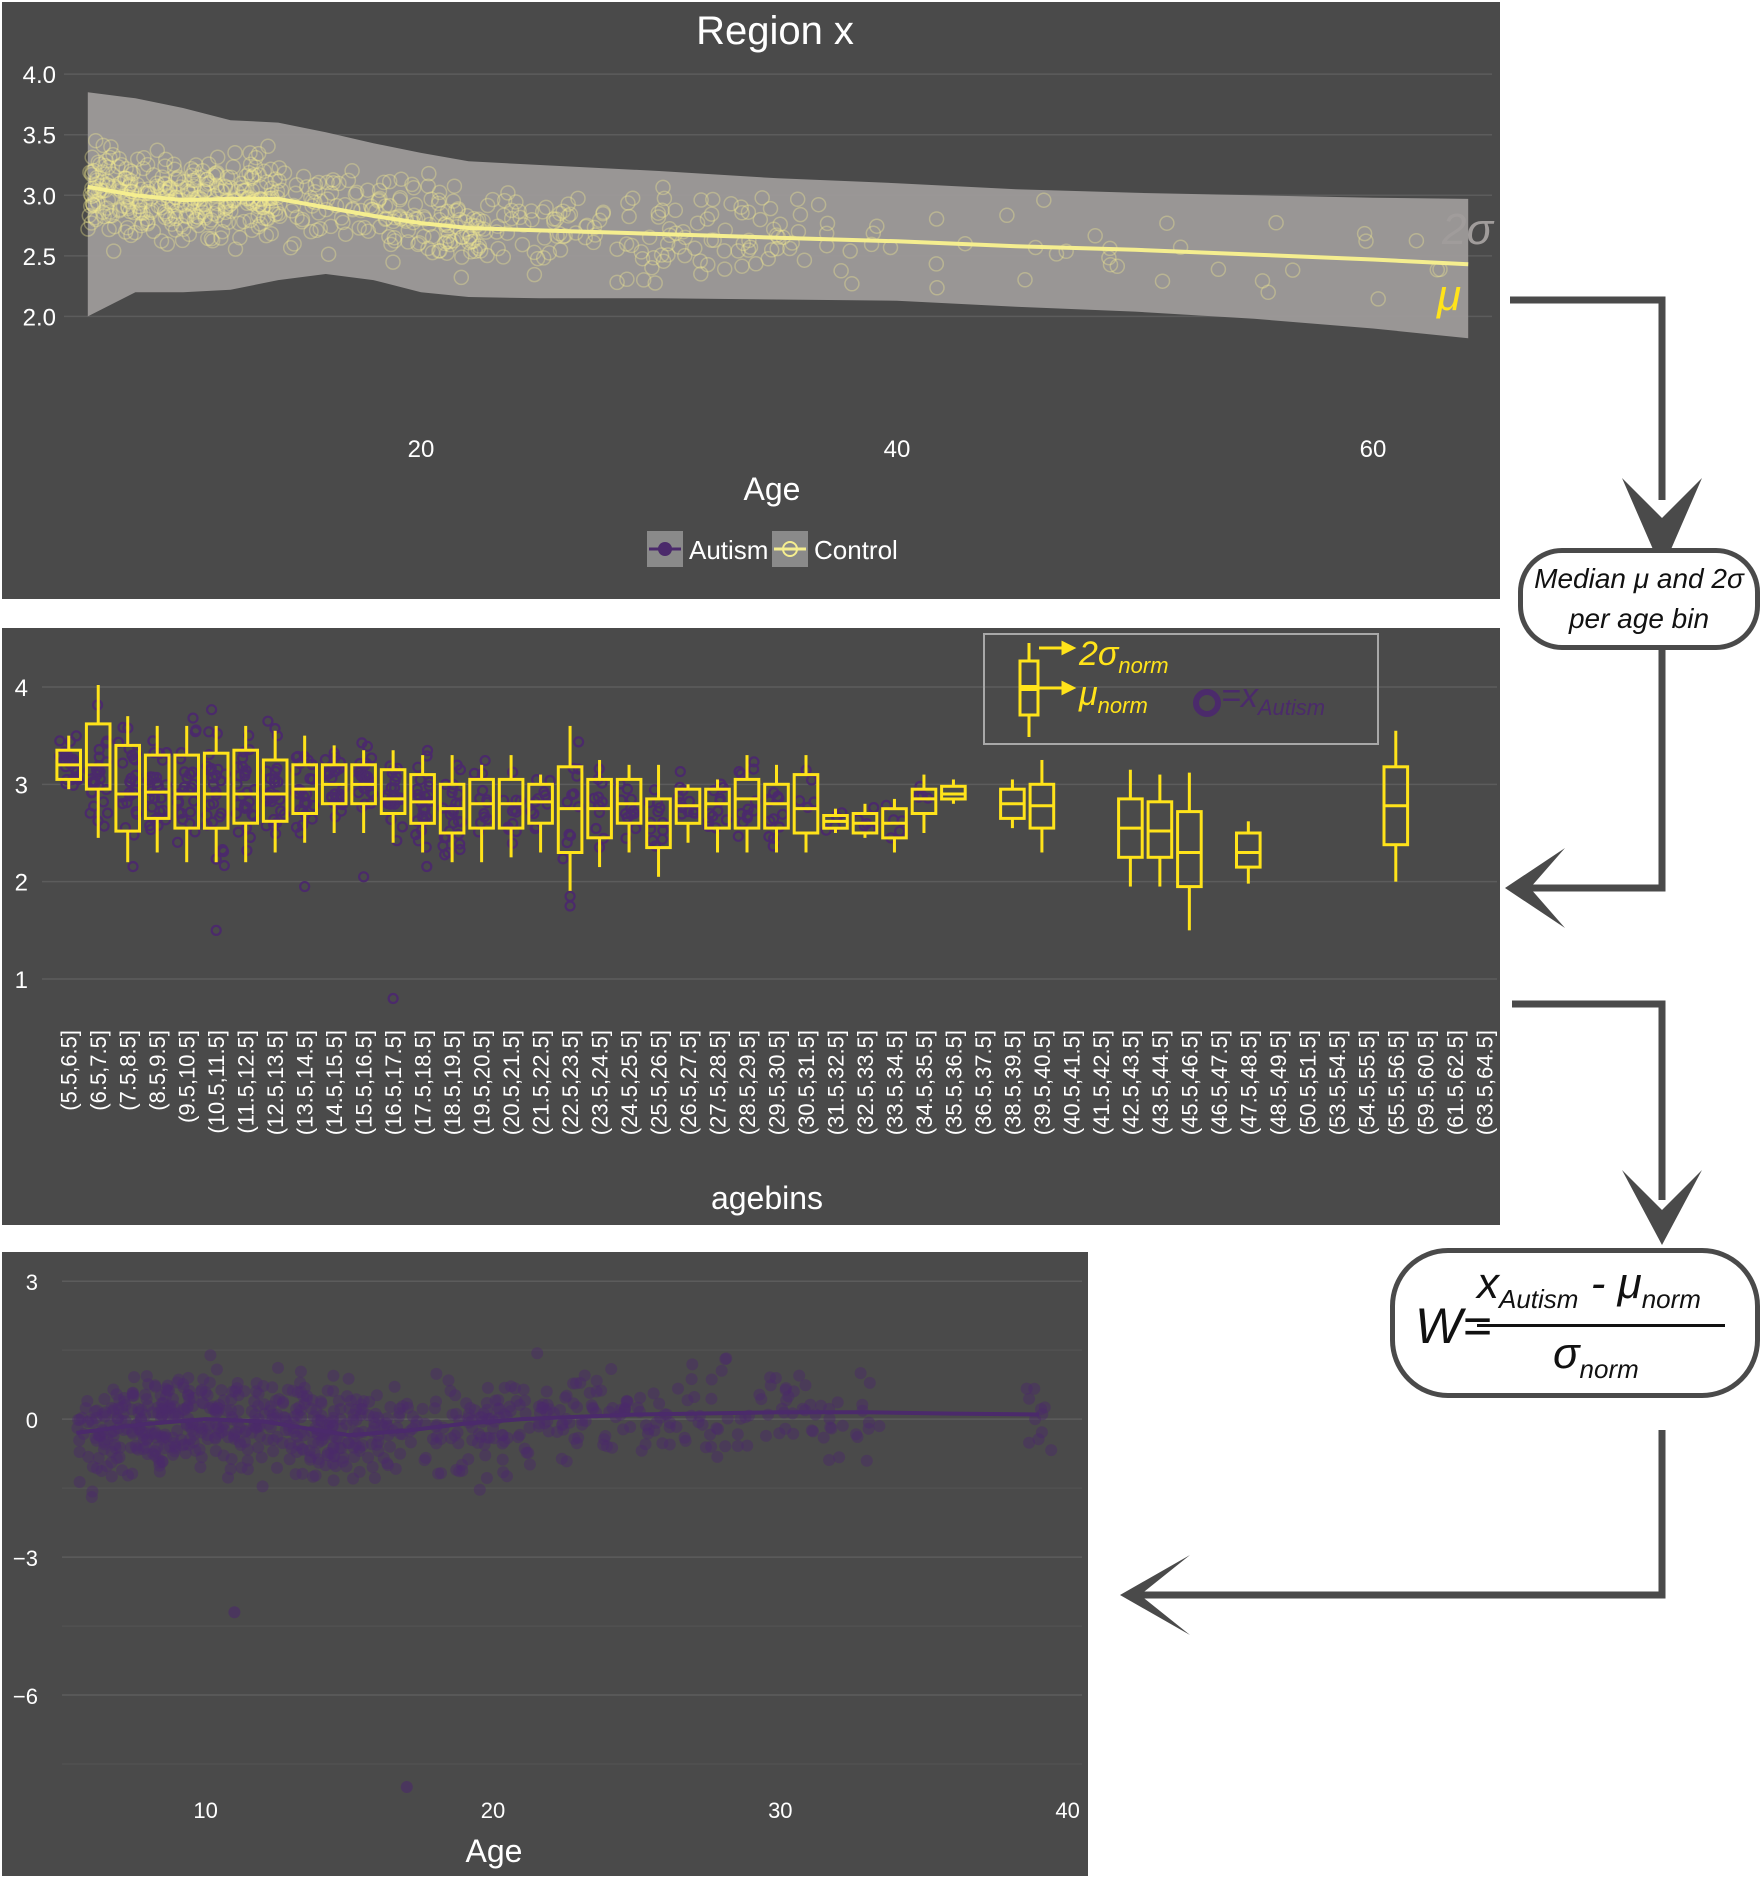  Describe the element at coordinates (511, 1082) in the screenshot. I see `category-tick-label: (20.5,21.5]` at that location.